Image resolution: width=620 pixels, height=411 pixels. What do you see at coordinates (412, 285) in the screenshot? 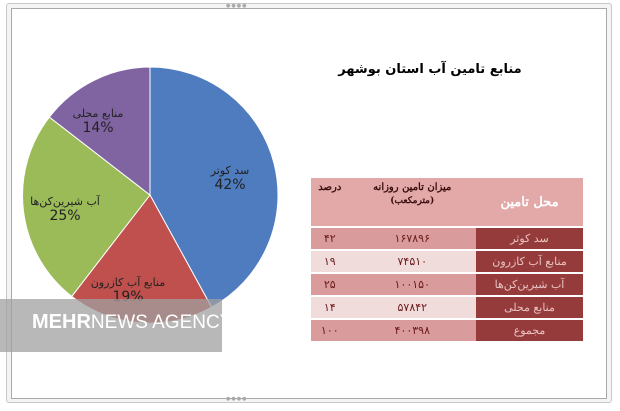
I see `cell-amount: ۱۰۰۱۵۰` at bounding box center [412, 285].